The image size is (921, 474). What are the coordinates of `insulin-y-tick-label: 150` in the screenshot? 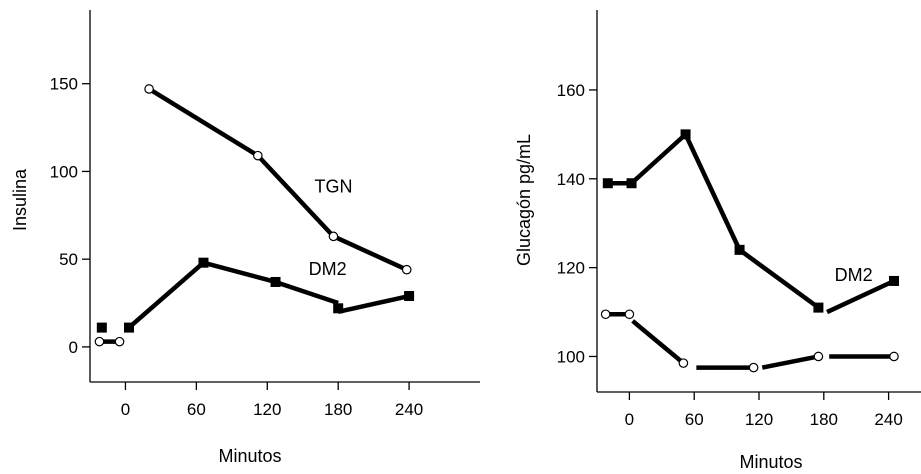 It's located at (64, 84).